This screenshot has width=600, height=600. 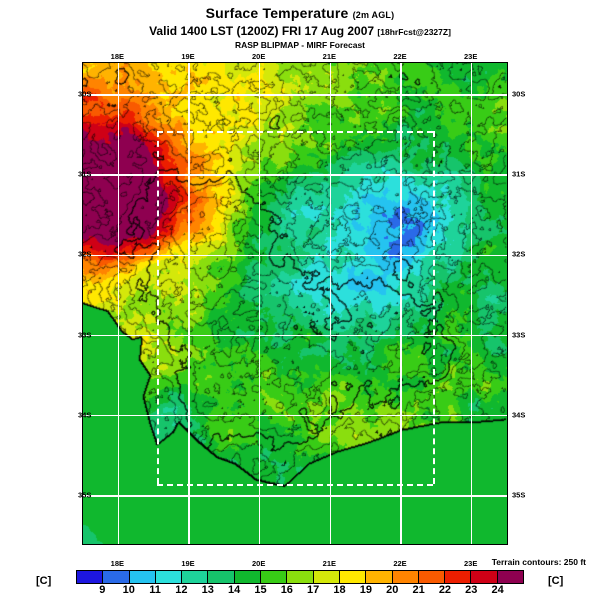 I want to click on colorbar-tick-label: 16, so click(x=286, y=590).